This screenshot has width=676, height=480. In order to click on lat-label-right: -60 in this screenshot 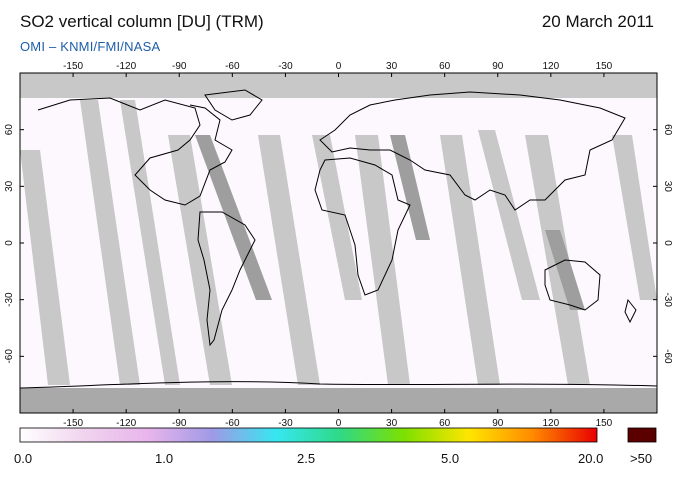, I will do `click(667, 356)`.